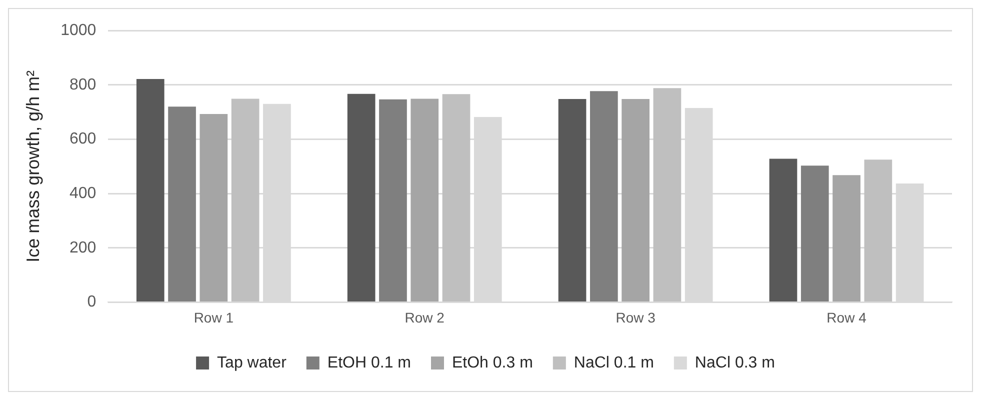  I want to click on y-axis-title: Ice mass growth, g/h m², so click(32, 166).